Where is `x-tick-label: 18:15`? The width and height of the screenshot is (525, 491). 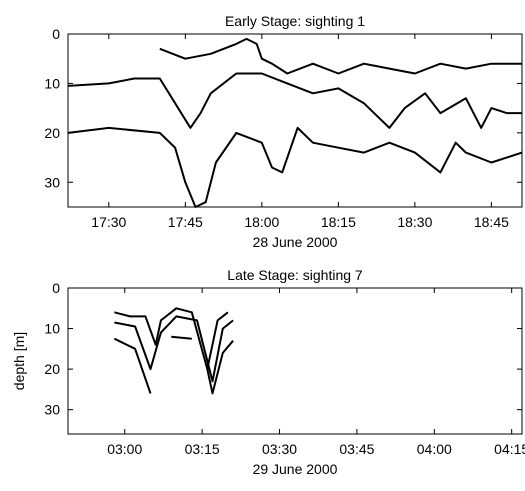
x-tick-label: 18:15 is located at coordinates (338, 222).